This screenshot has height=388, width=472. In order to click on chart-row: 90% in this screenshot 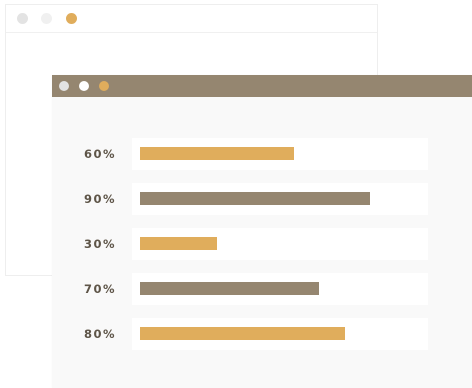, I will do `click(262, 199)`.